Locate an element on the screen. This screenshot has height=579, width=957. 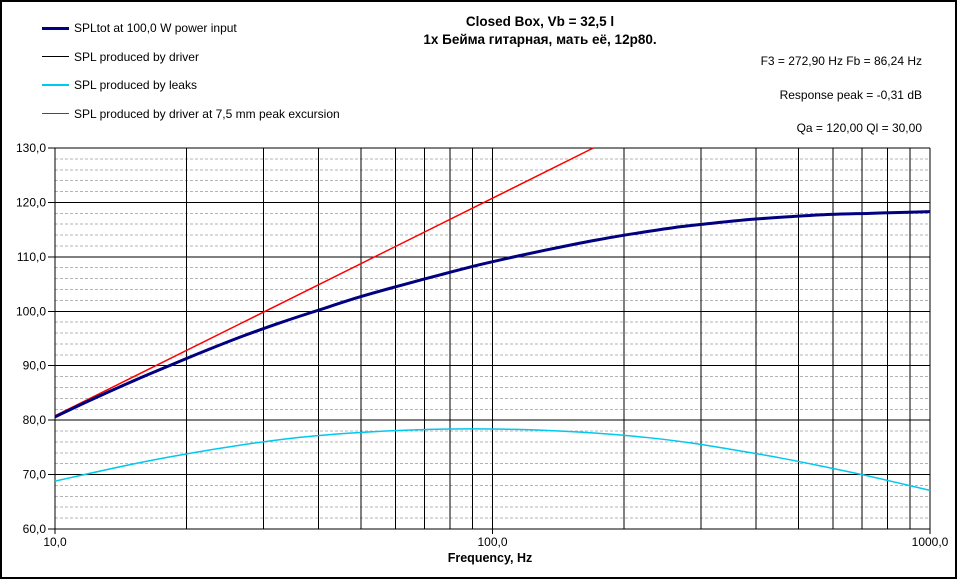
y-tick-label: 80,0 is located at coordinates (35, 420).